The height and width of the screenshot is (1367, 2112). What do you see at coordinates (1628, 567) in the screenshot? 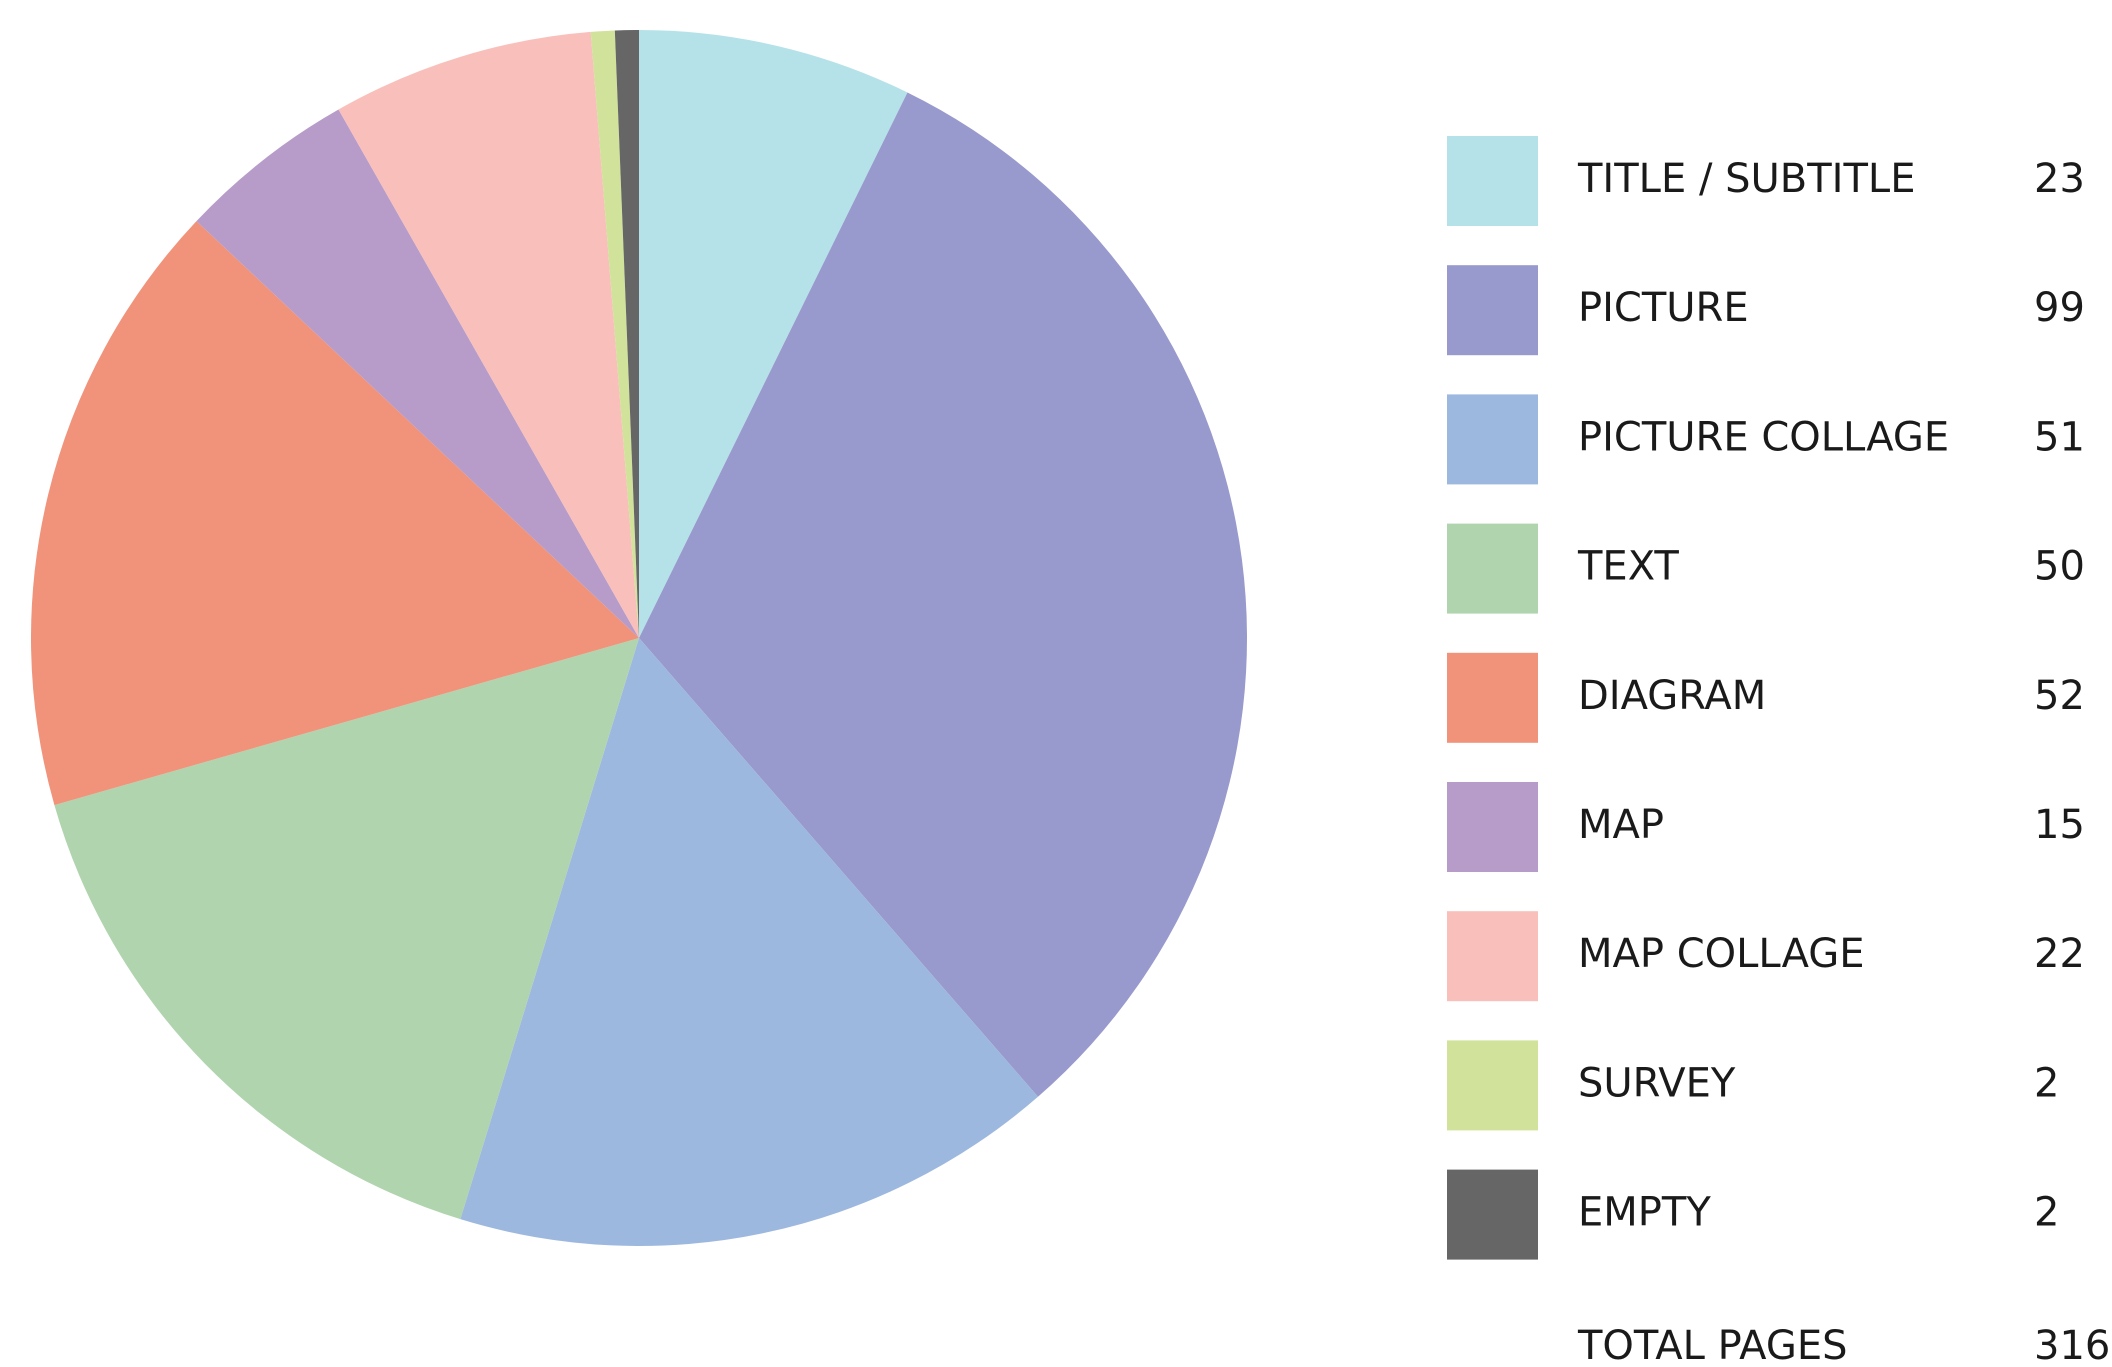
I see `legend-label: TEXT` at bounding box center [1628, 567].